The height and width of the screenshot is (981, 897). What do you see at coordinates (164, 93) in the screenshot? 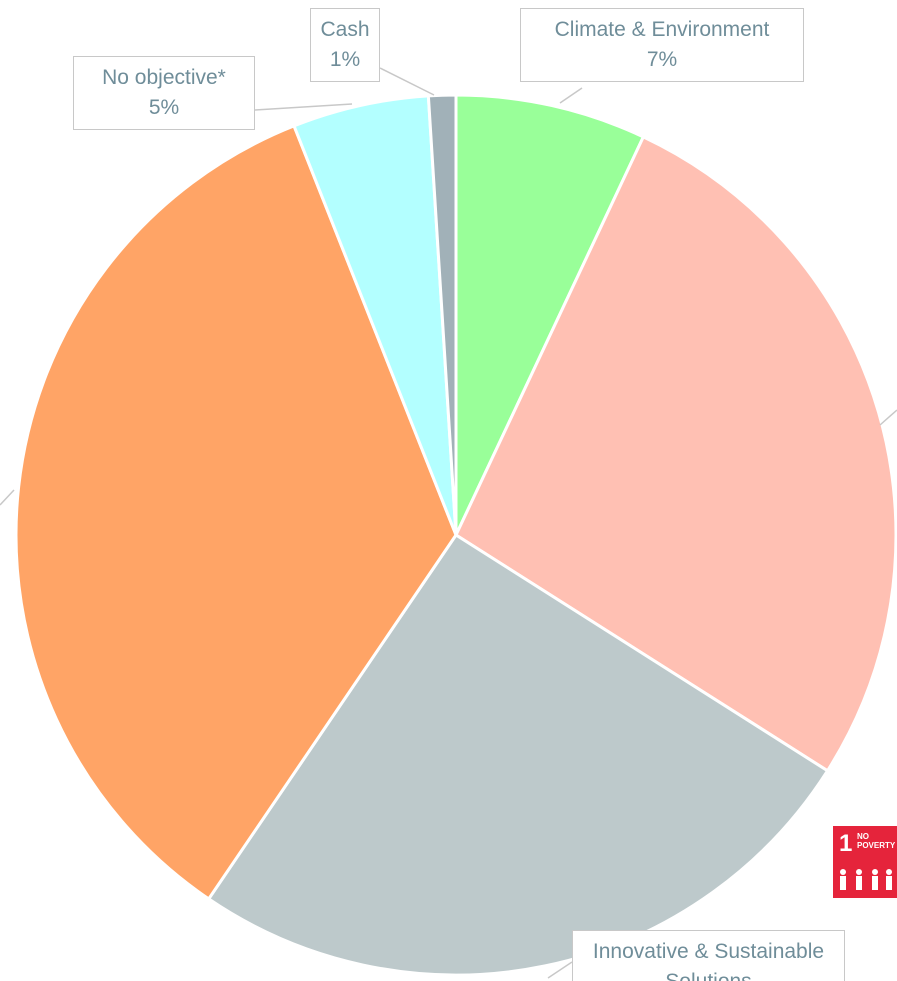
I see `data-label: No objective* 5%` at bounding box center [164, 93].